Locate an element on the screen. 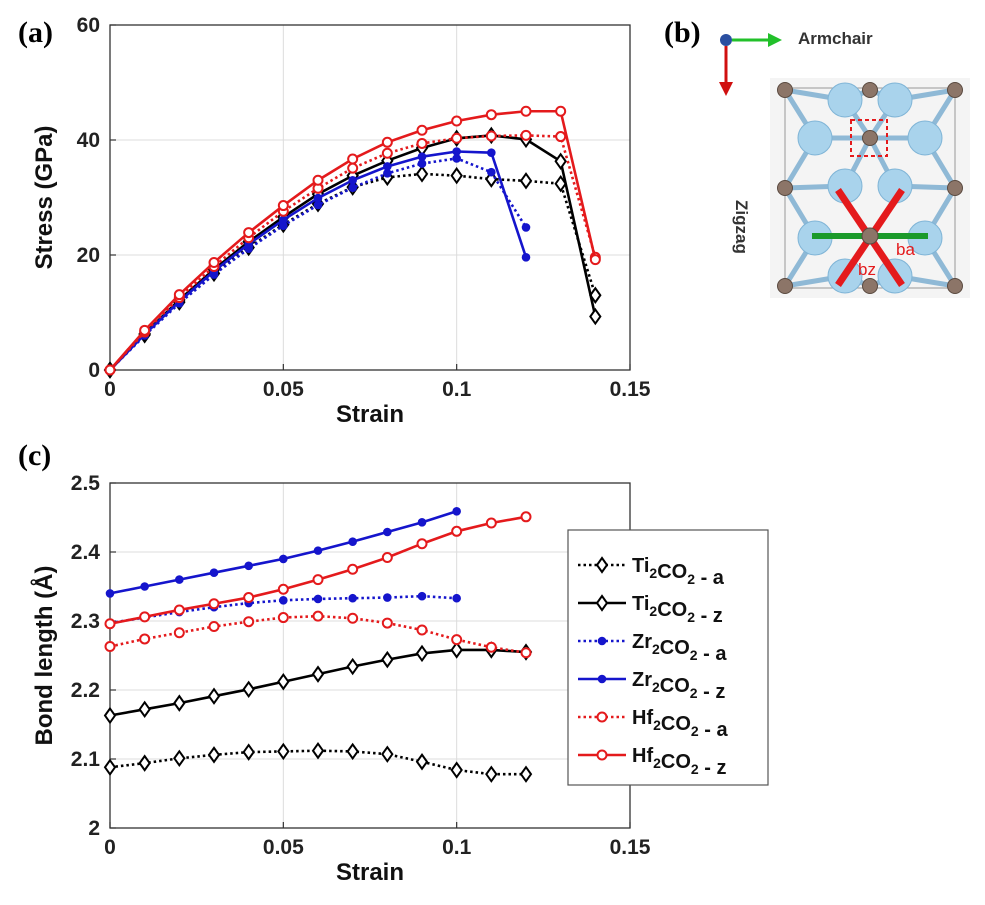 This screenshot has height=905, width=985. legend-label-zr_a: Zr2CO2 - a is located at coordinates (679, 648).